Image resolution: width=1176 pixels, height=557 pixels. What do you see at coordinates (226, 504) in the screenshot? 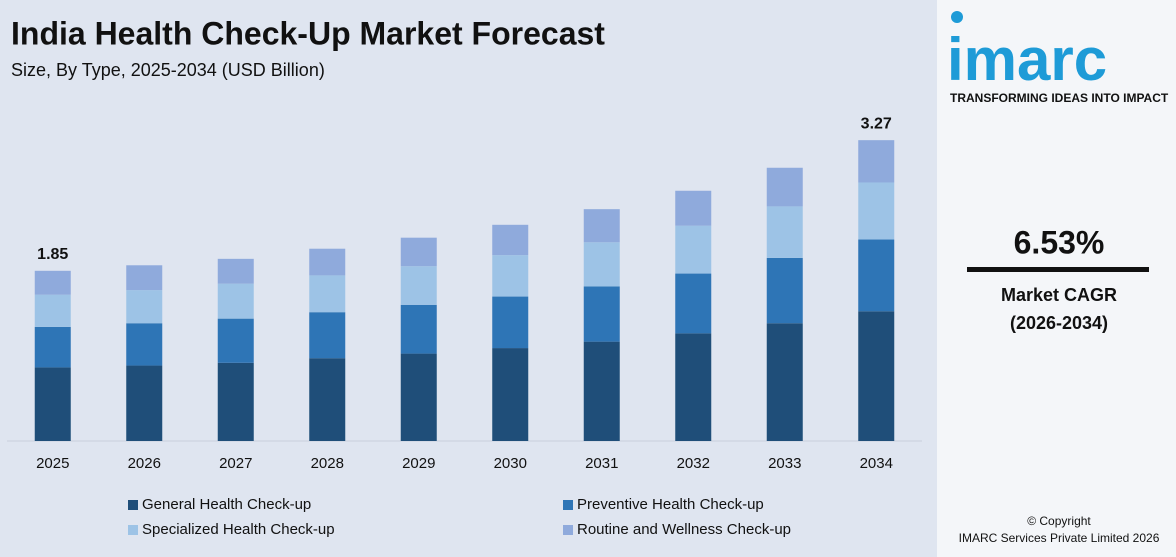
I see `legend-label: General Health Check-up` at bounding box center [226, 504].